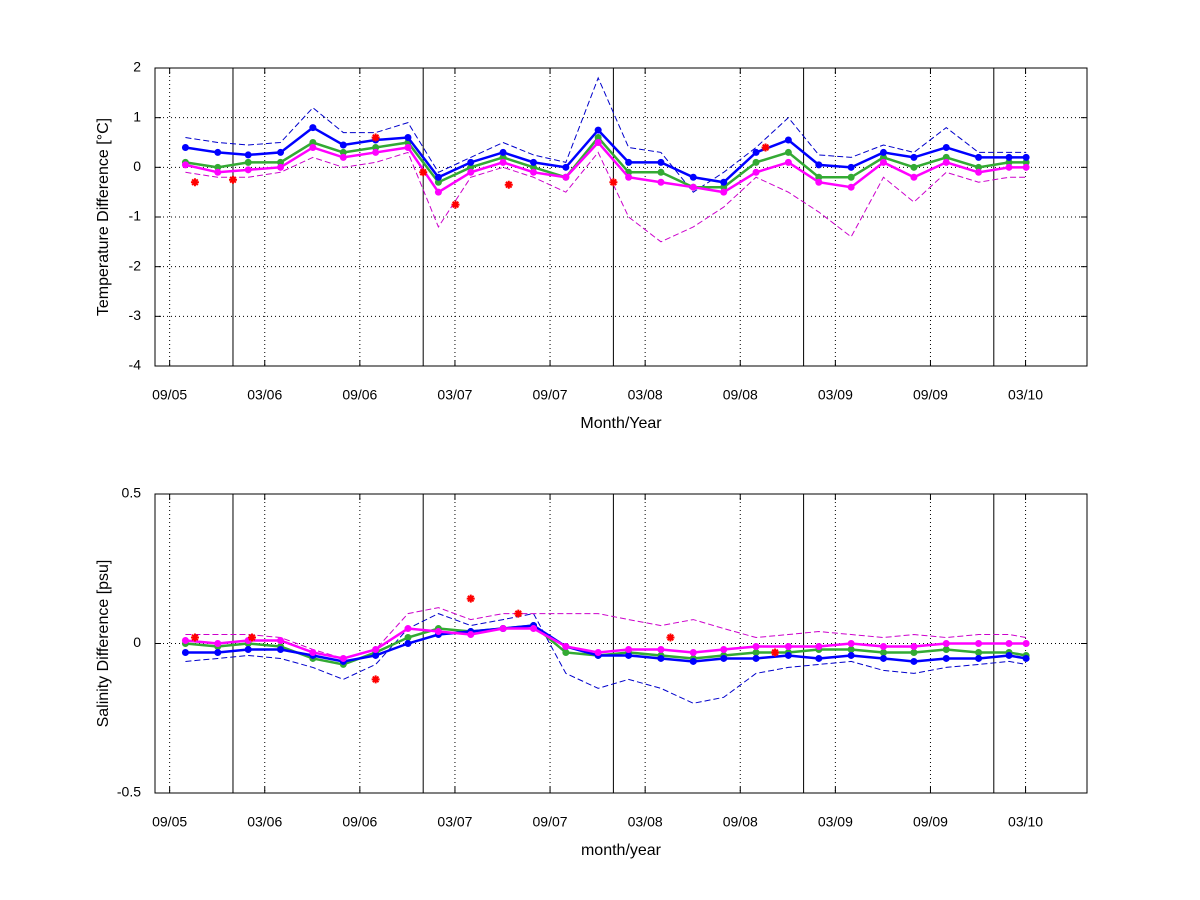 The height and width of the screenshot is (900, 1200). Describe the element at coordinates (1025, 395) in the screenshot. I see `x-tick-label: 03/10` at that location.